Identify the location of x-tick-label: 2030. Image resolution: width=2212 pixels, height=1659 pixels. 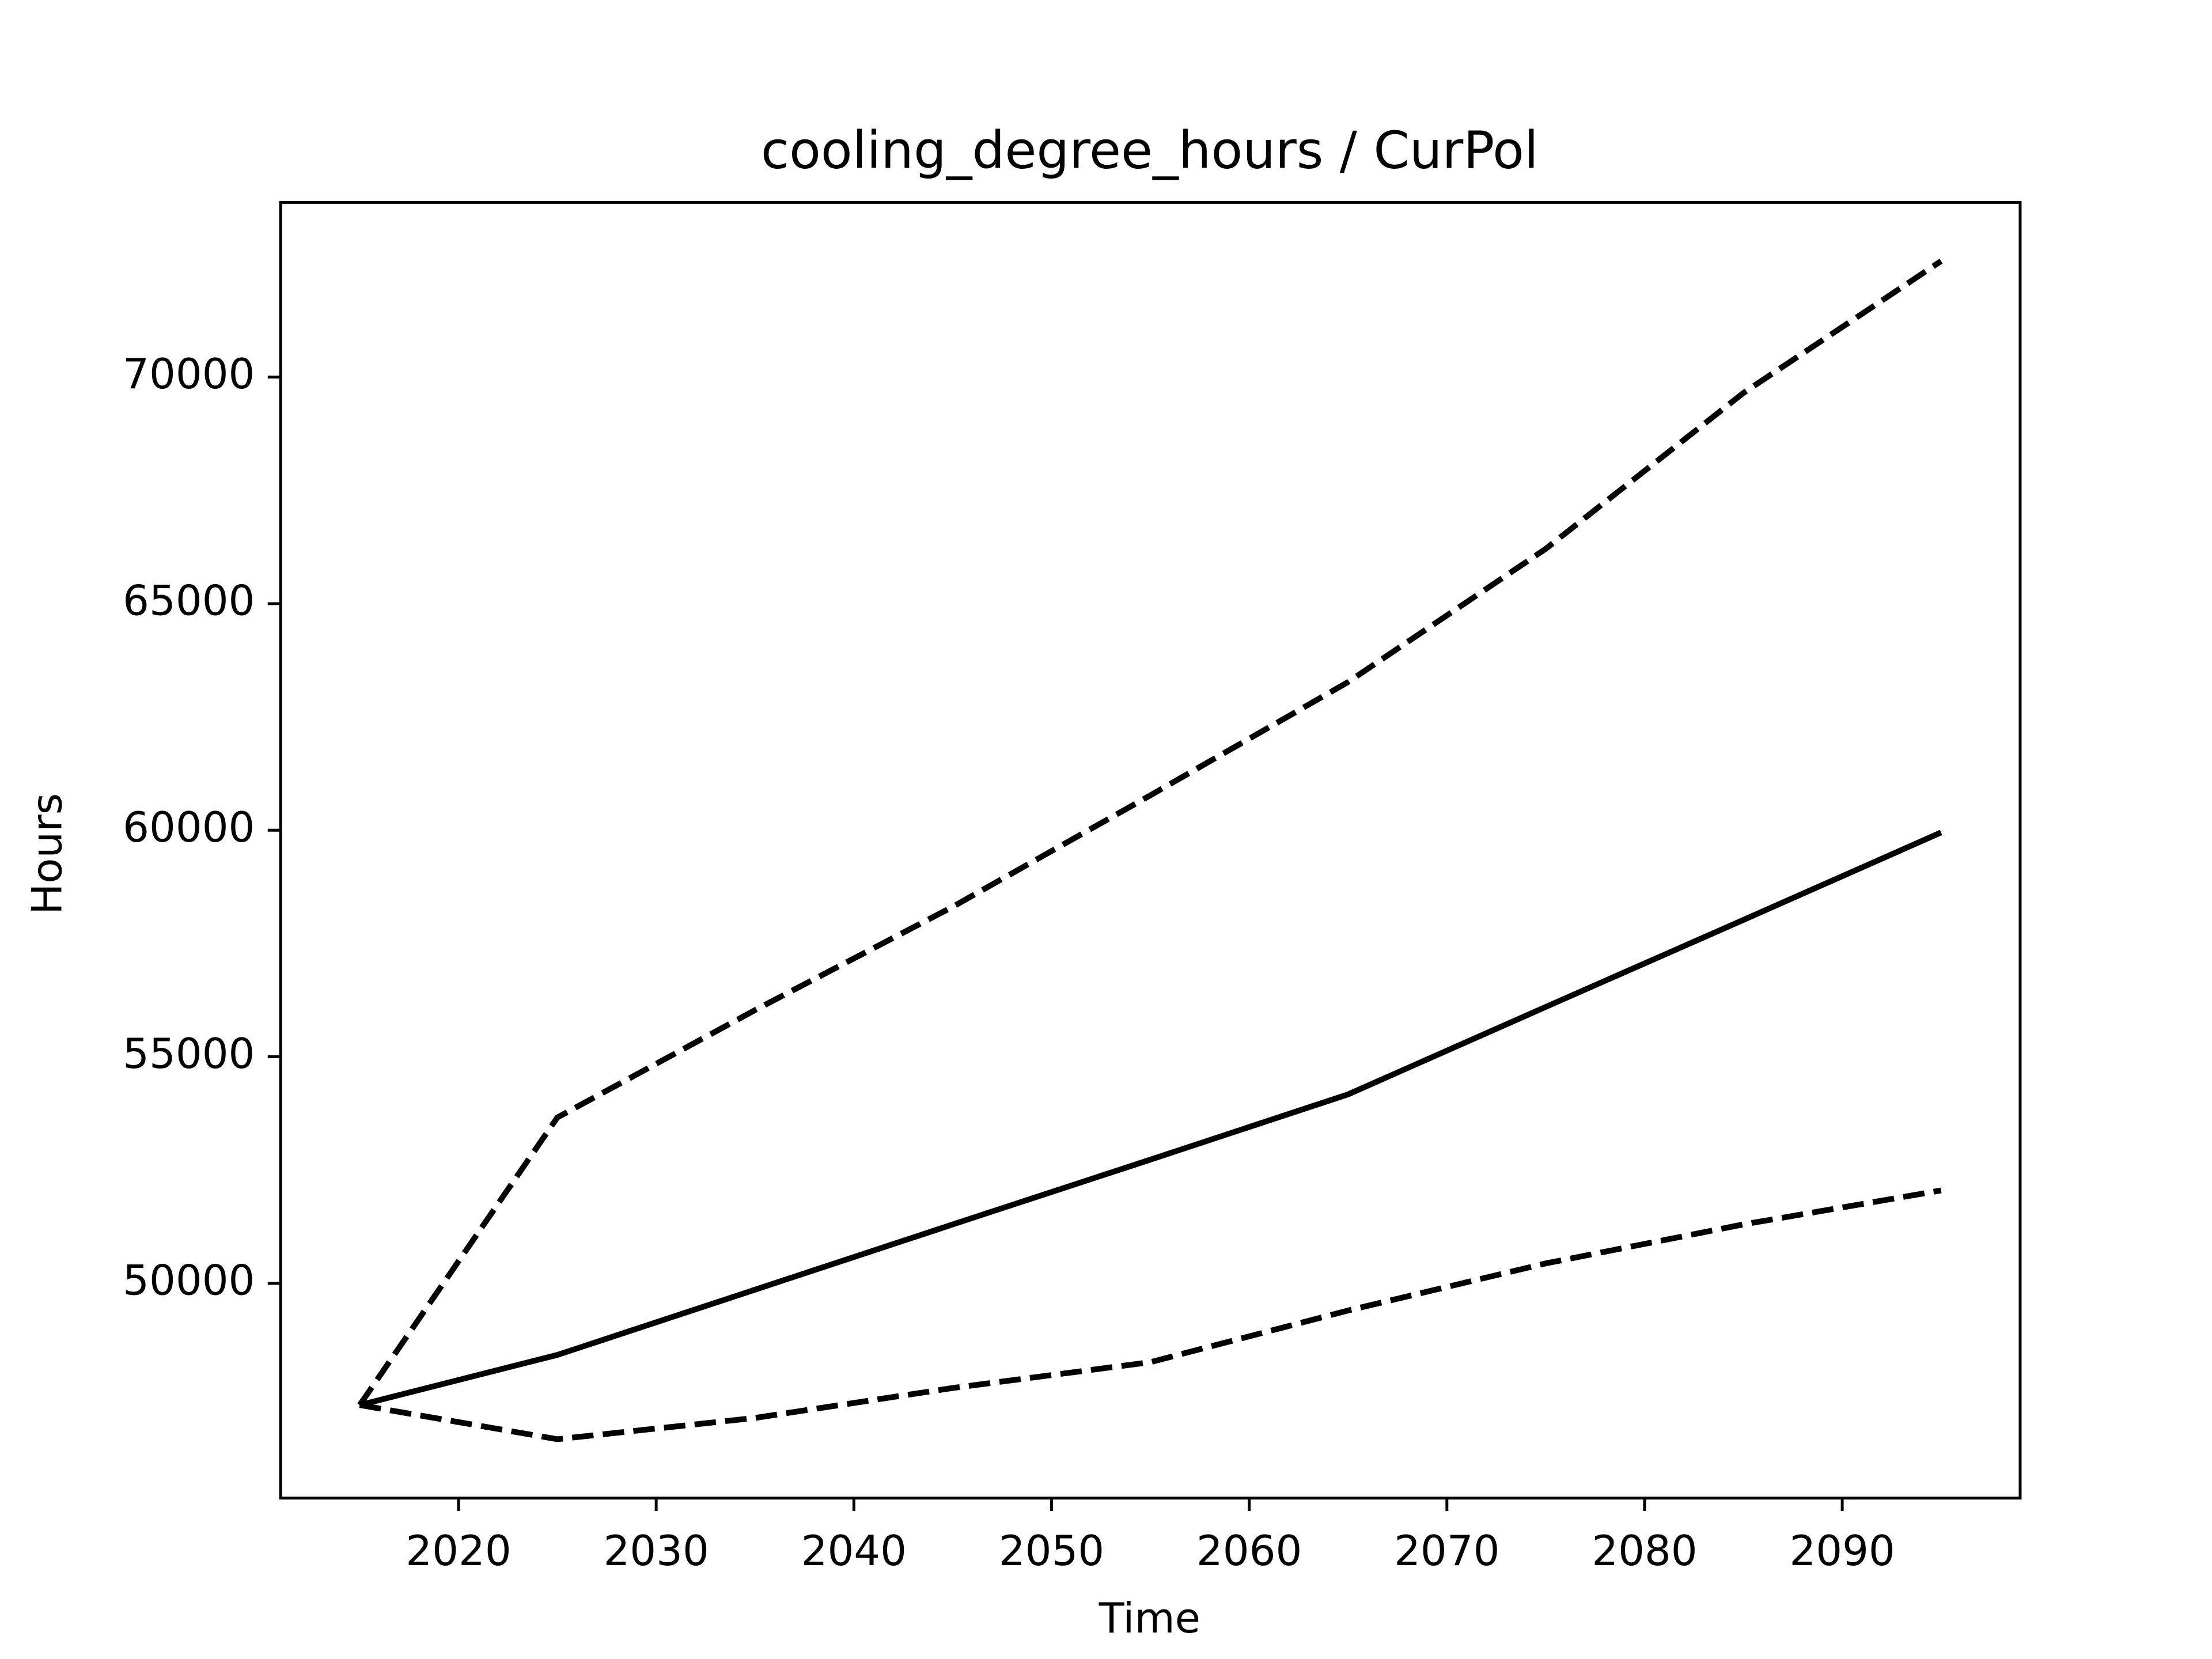
(656, 1551).